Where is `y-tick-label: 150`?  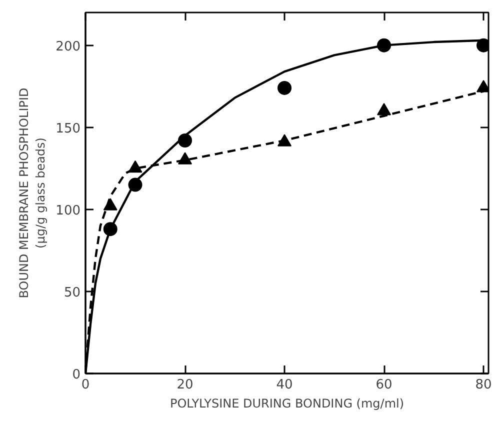 y-tick-label: 150 is located at coordinates (68, 128).